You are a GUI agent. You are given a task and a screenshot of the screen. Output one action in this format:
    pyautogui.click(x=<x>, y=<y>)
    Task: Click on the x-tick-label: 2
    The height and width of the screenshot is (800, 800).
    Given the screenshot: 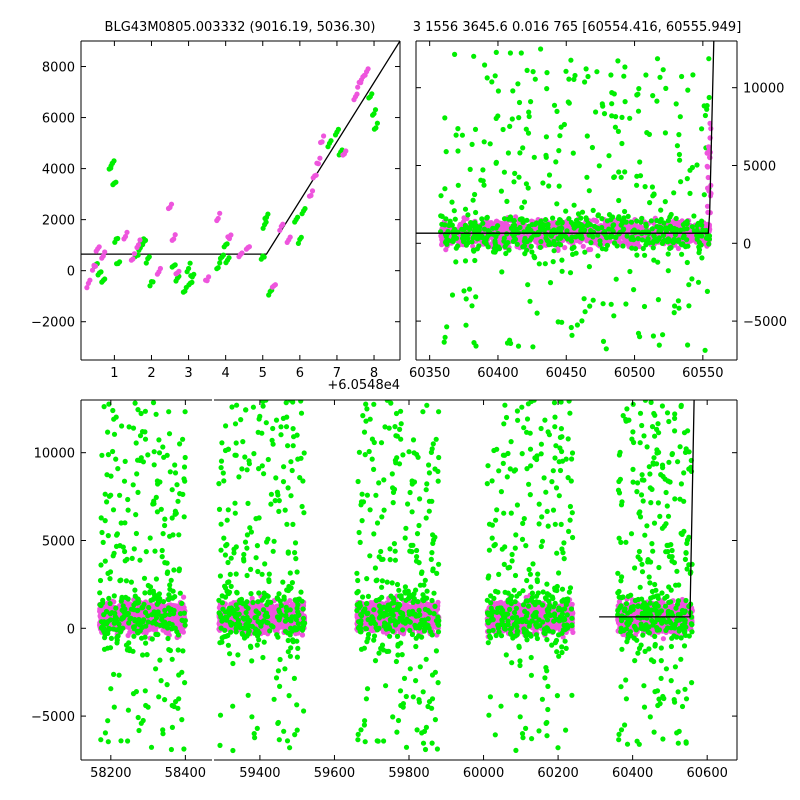 What is the action you would take?
    pyautogui.click(x=151, y=373)
    